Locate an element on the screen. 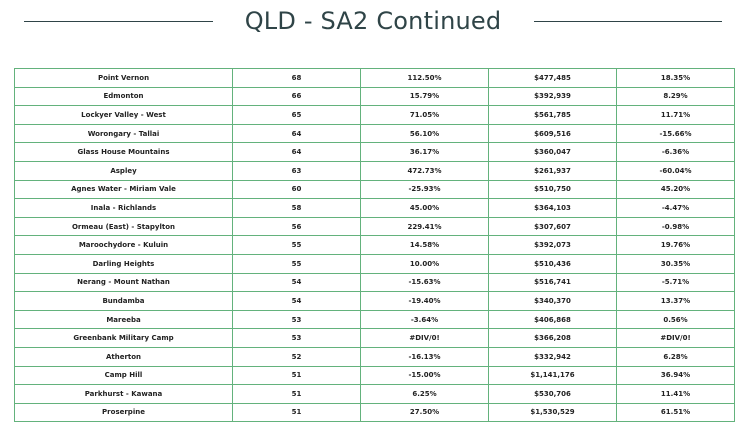  change-cell: 30.35% is located at coordinates (675, 263).